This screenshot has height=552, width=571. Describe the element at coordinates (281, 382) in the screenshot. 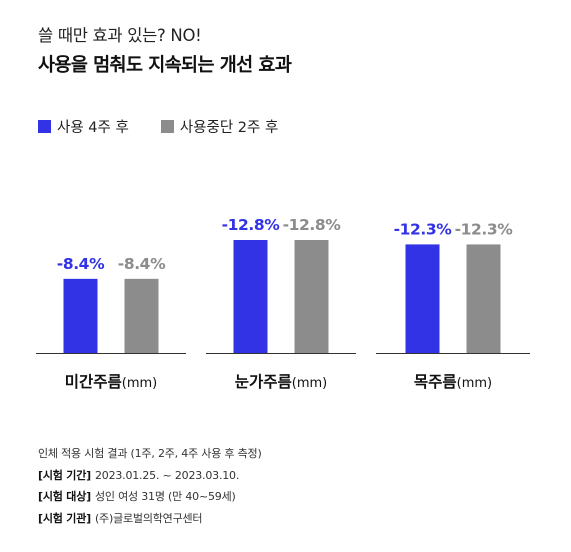

I see `category-label-2: 눈가주름(mm)` at that location.